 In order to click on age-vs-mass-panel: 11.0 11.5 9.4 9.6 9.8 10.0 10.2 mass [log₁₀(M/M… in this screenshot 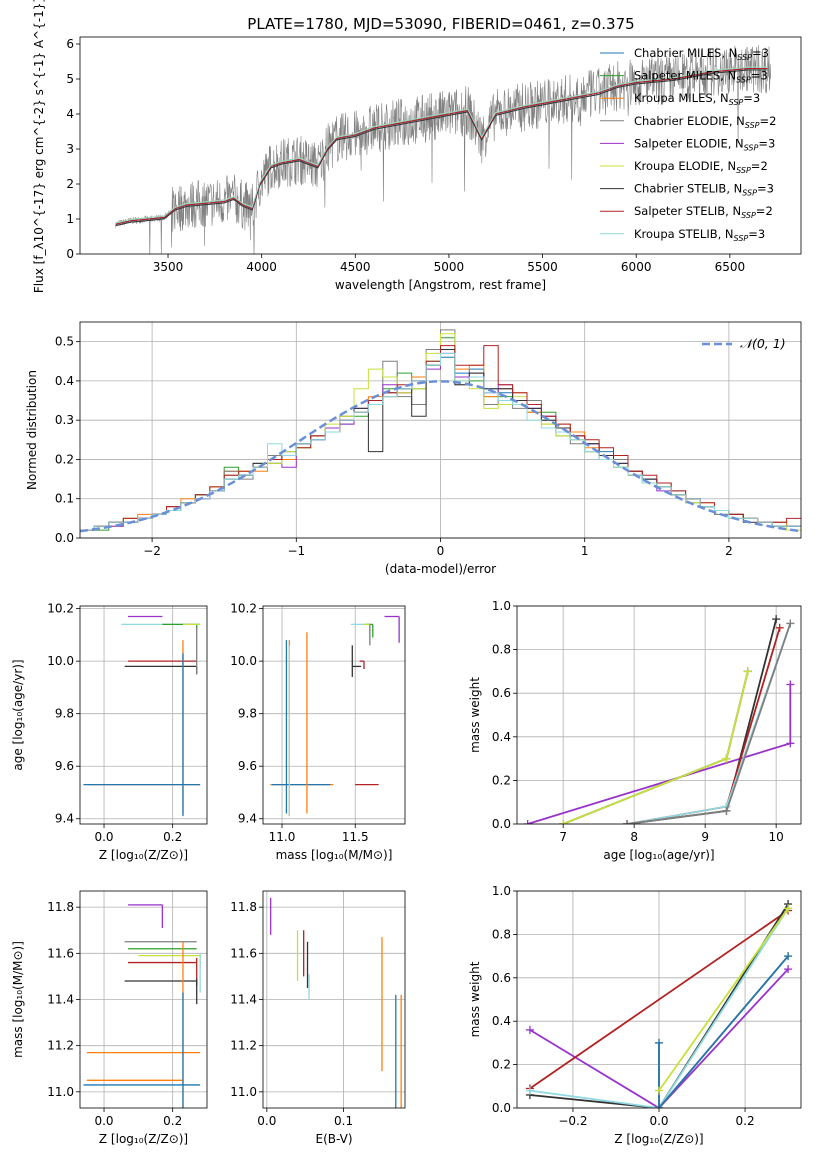, I will do `click(318, 732)`.